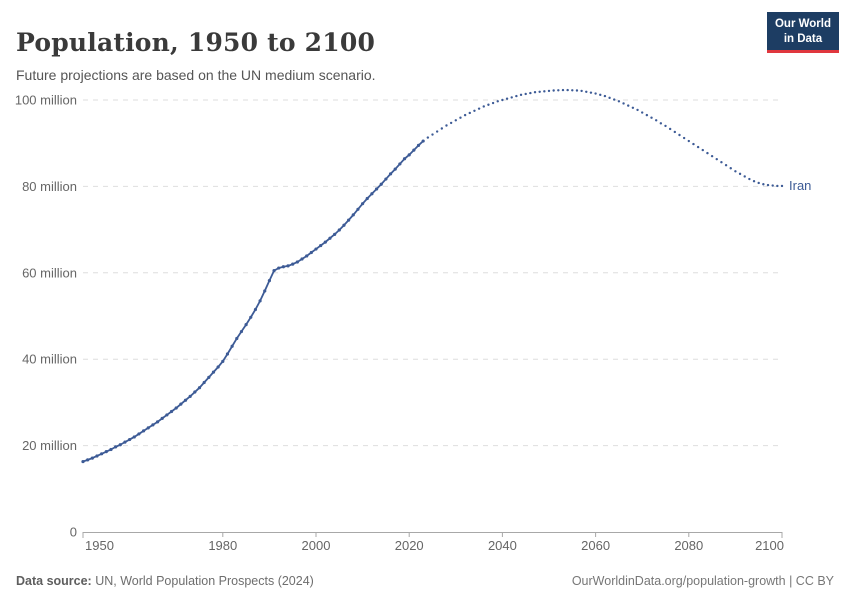  What do you see at coordinates (99, 545) in the screenshot?
I see `x-tick-label: 1950` at bounding box center [99, 545].